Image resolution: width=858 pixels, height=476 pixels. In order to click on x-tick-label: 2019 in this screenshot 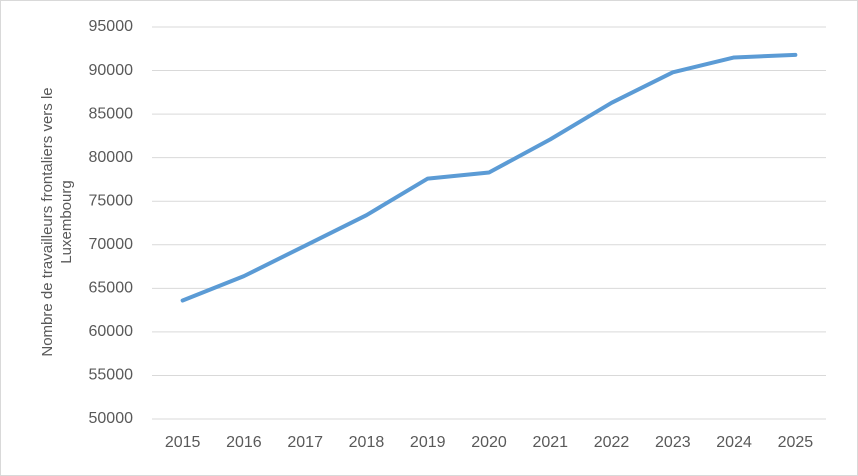, I will do `click(428, 442)`.